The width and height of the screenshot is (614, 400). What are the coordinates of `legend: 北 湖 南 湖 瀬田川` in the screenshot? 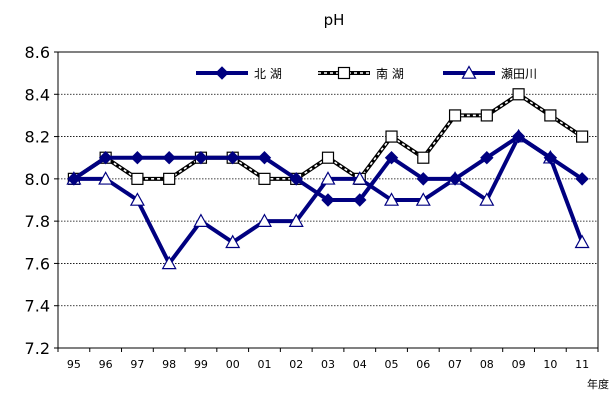 It's located at (366, 73).